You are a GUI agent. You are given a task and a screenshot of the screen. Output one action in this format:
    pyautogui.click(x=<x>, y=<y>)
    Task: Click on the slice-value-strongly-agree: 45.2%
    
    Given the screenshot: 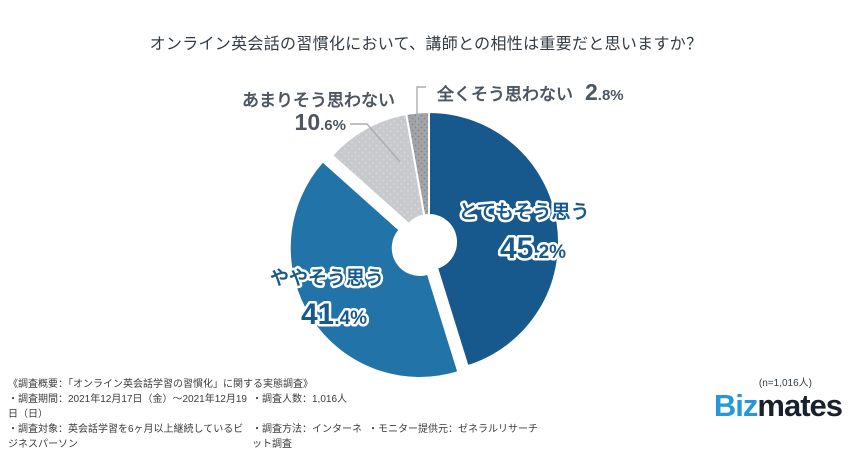 What is the action you would take?
    pyautogui.click(x=533, y=248)
    